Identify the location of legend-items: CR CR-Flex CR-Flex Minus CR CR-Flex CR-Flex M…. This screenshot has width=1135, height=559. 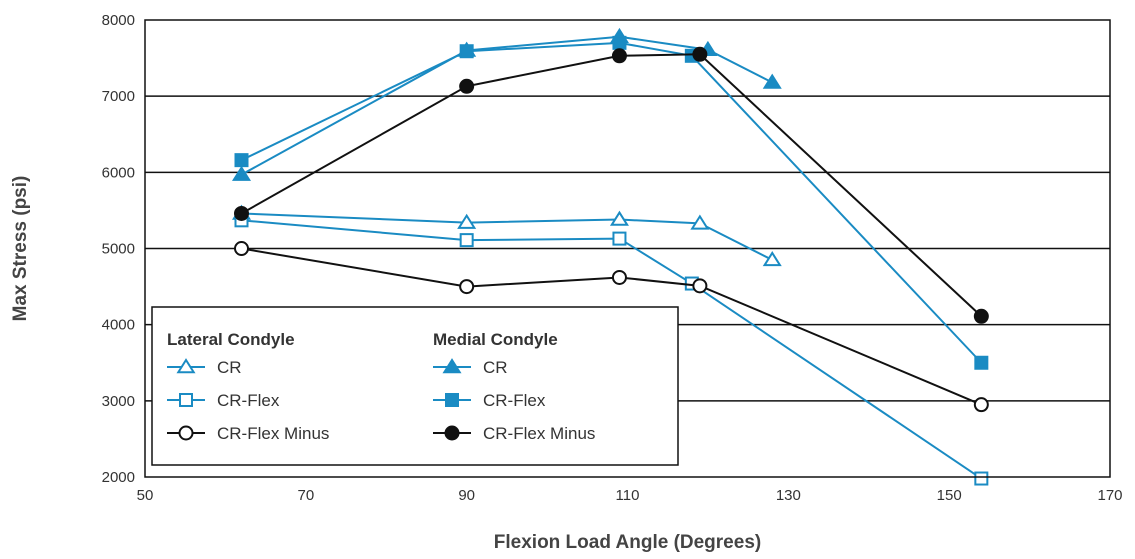
(381, 400).